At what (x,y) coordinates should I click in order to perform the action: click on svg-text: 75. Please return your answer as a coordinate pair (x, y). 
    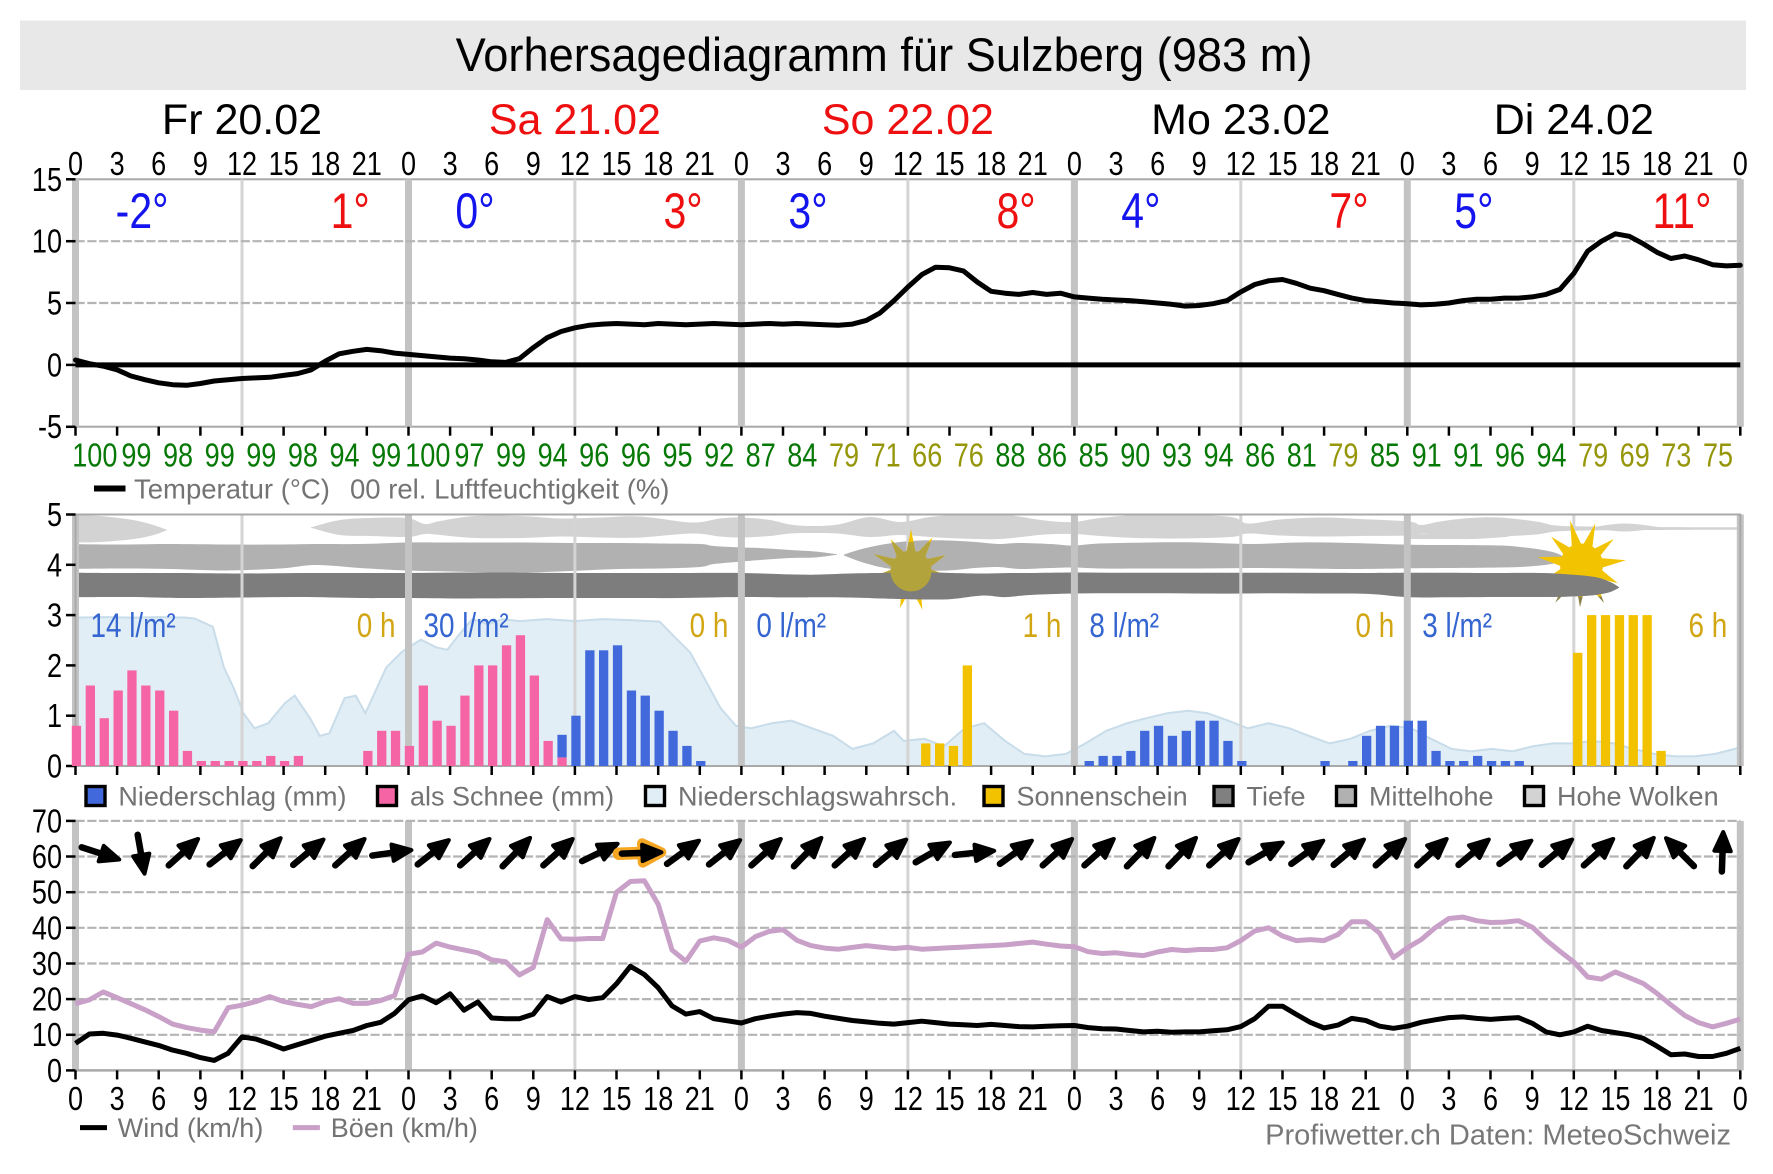
    Looking at the image, I should click on (1718, 456).